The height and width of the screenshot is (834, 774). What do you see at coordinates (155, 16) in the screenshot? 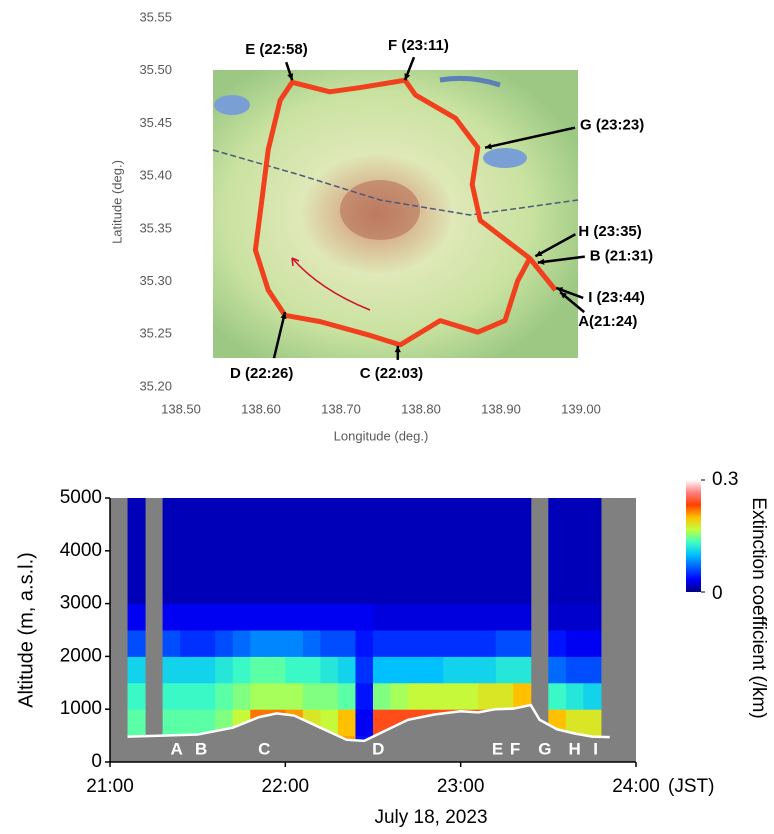
I see `y-tick-label: 35.55` at bounding box center [155, 16].